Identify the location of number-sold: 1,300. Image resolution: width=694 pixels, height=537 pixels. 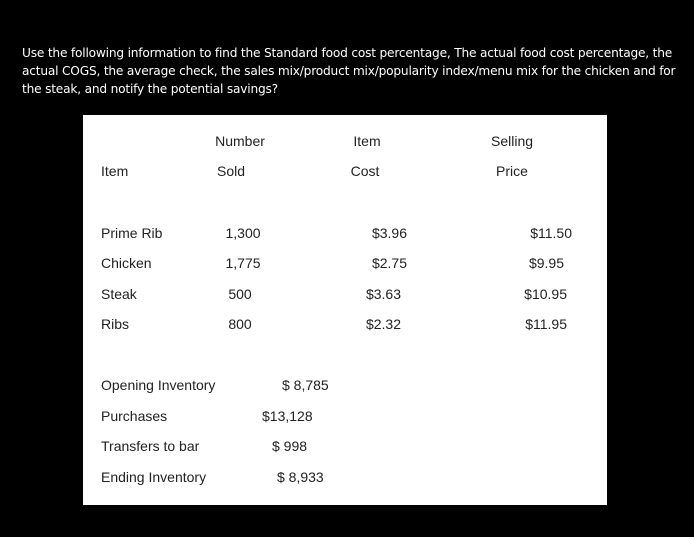
(243, 233).